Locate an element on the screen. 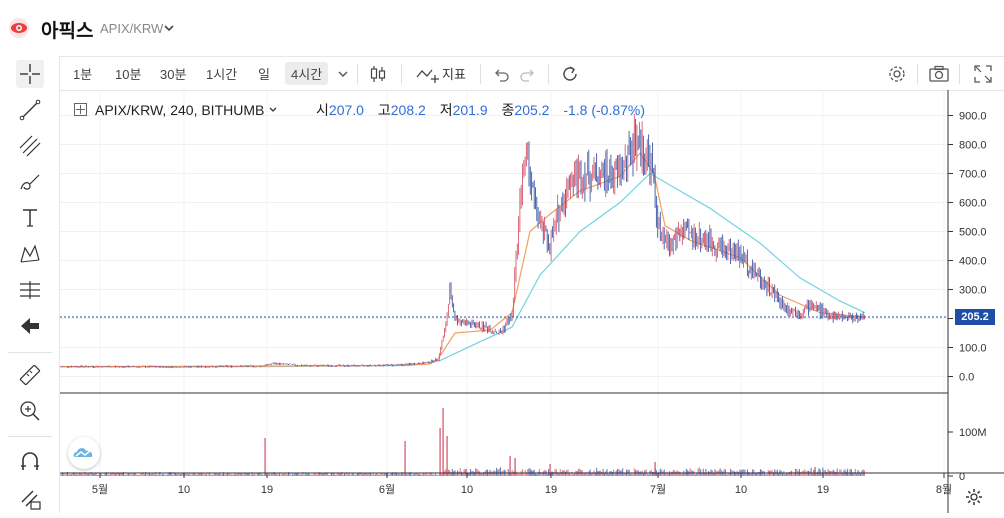 This screenshot has height=518, width=1004. redo-icon is located at coordinates (528, 74).